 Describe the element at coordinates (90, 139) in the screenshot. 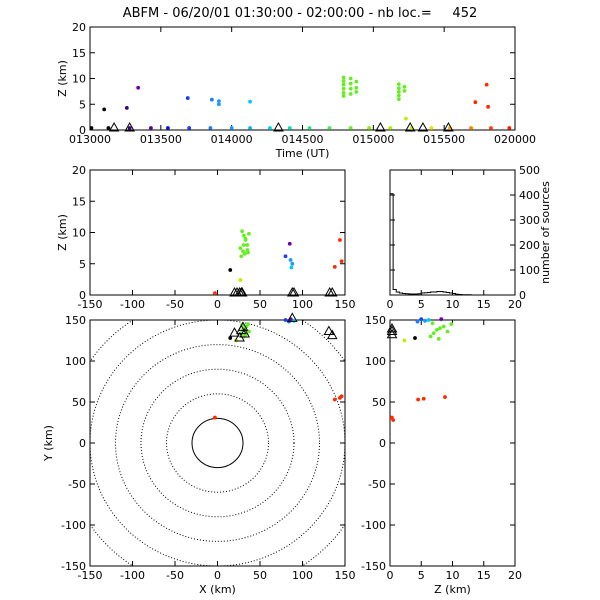

I see `time-axis-label: 013000` at that location.